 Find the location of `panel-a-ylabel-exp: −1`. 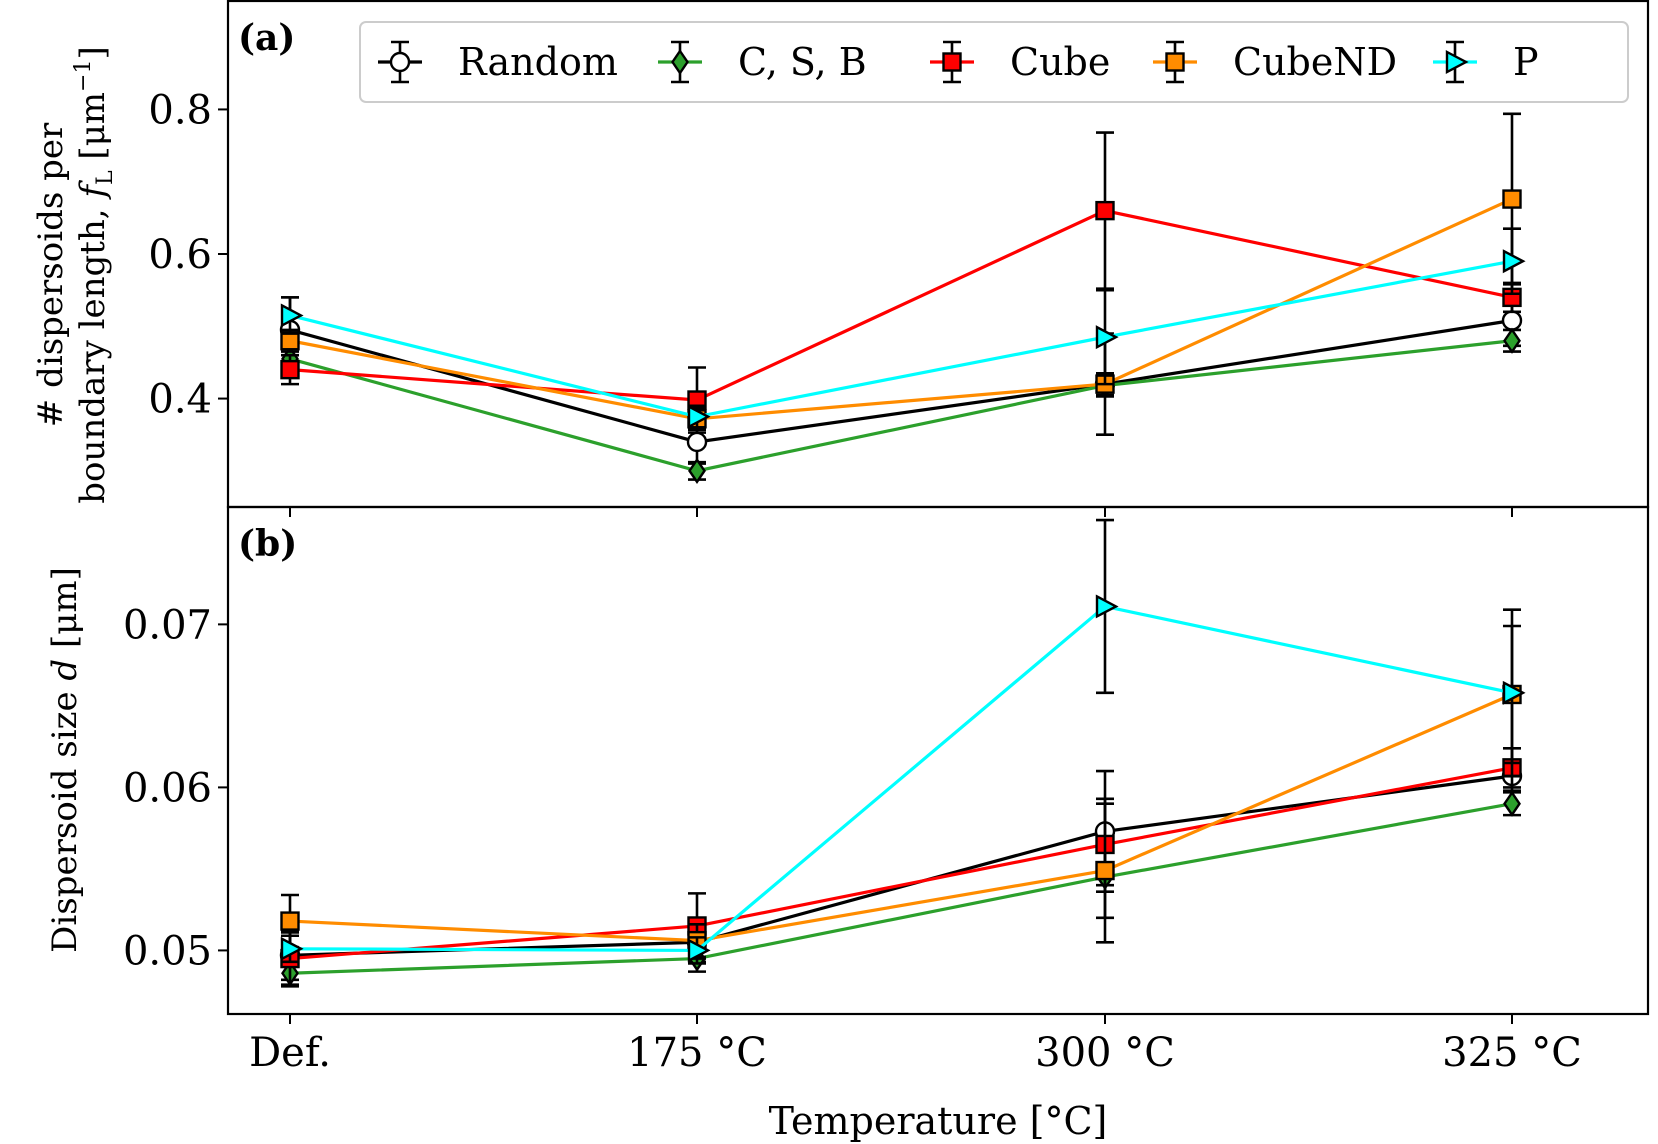

panel-a-ylabel-exp: −1 is located at coordinates (83, 76).